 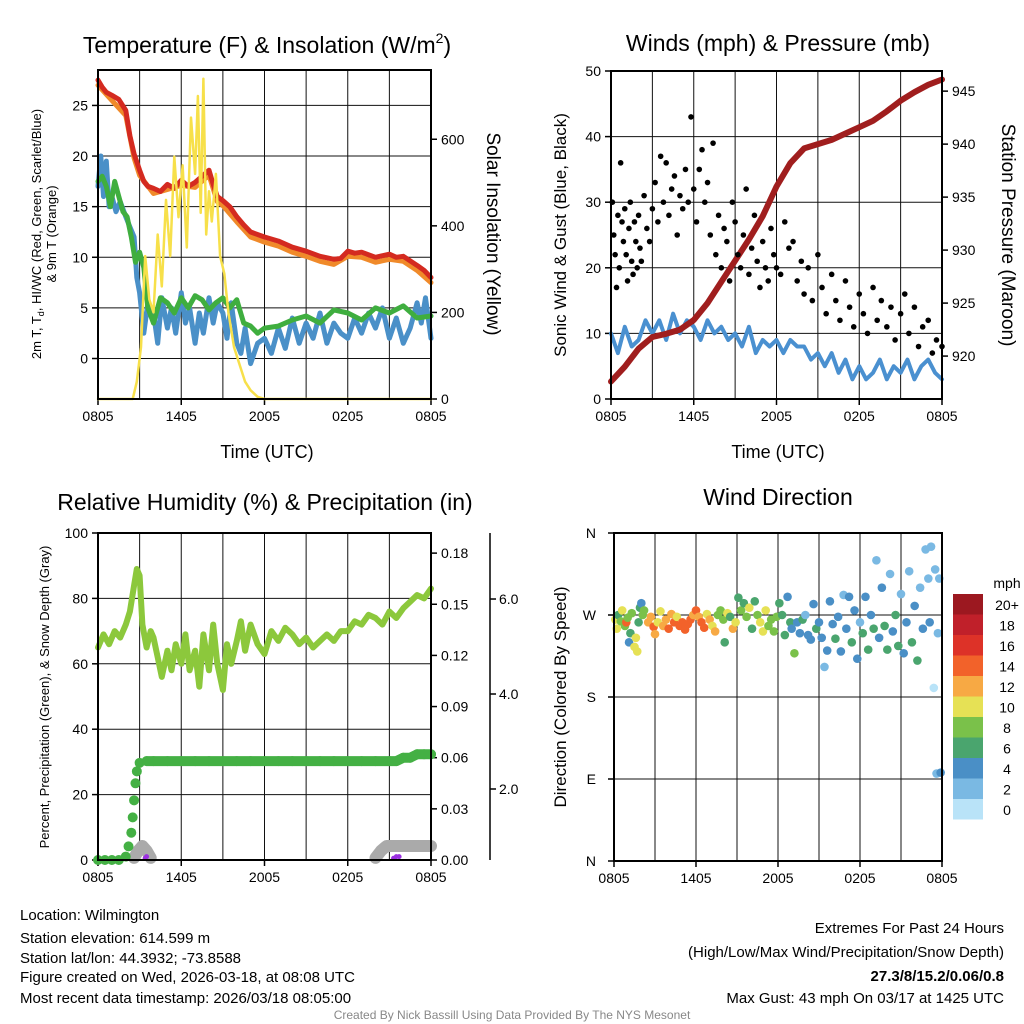 I want to click on x-tick-label: 1405, so click(x=181, y=877).